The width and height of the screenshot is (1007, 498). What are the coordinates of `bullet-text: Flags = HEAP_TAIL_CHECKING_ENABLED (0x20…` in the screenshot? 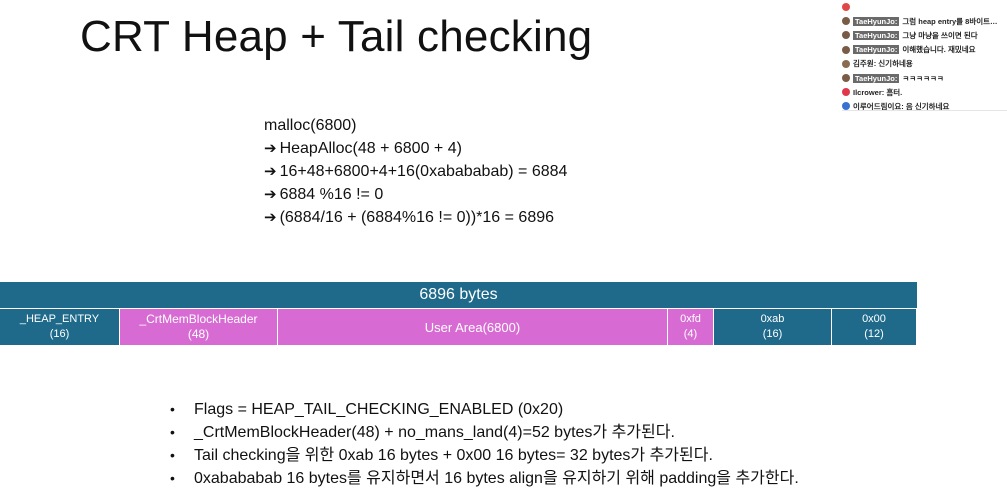 It's located at (379, 409).